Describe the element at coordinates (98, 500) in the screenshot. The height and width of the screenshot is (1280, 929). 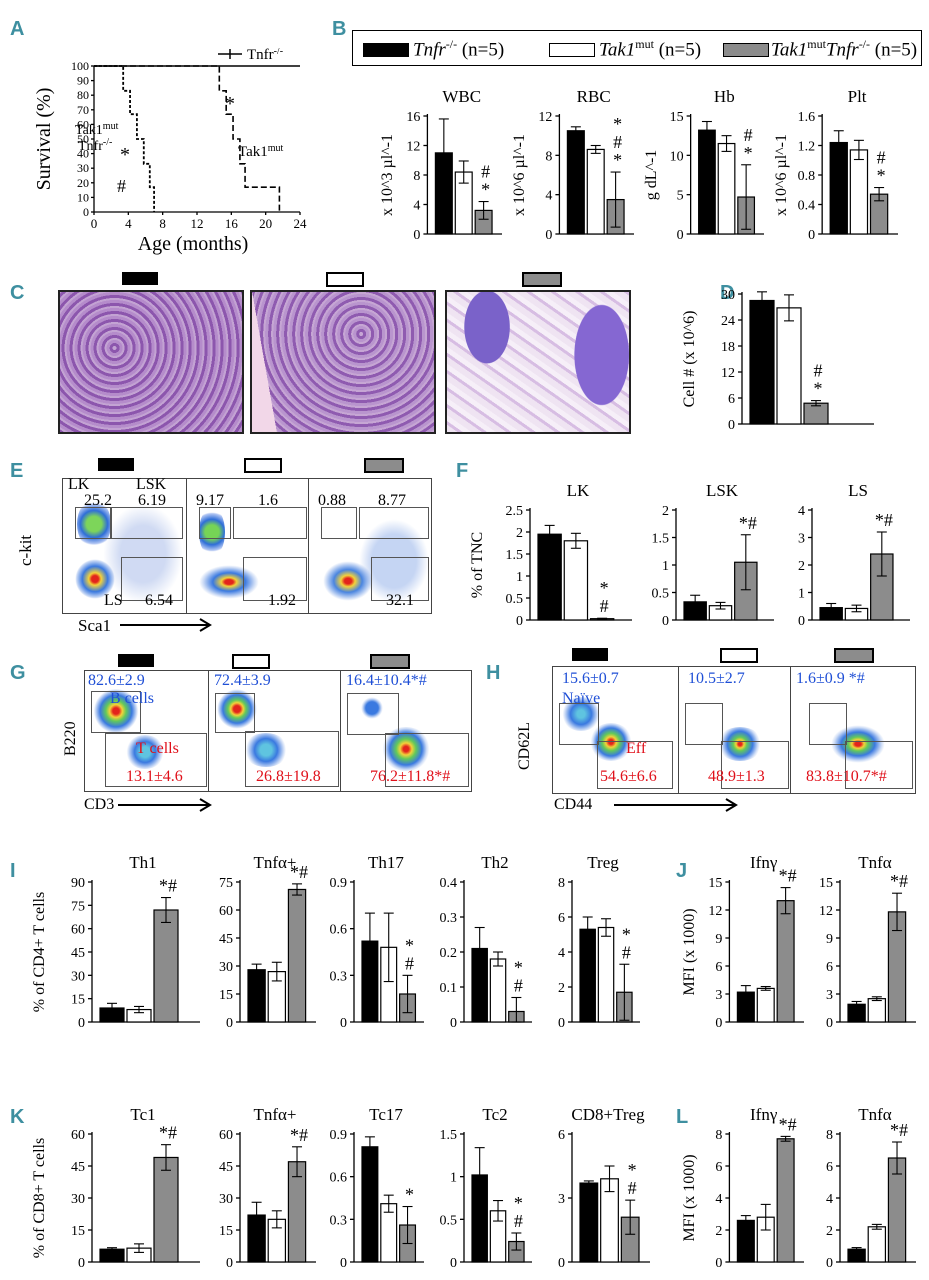
I see `flow-e1-lk-value: 25.2` at that location.